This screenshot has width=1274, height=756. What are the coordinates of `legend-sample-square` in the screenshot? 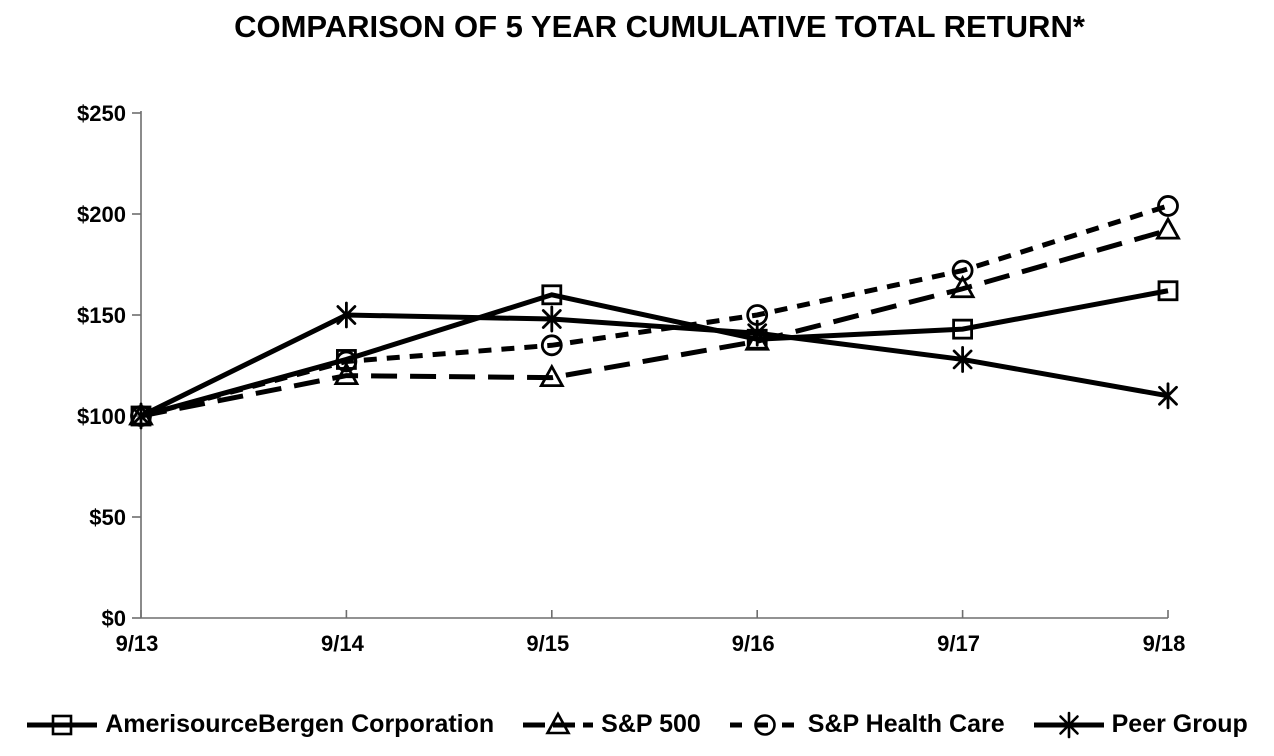 It's located at (62, 724).